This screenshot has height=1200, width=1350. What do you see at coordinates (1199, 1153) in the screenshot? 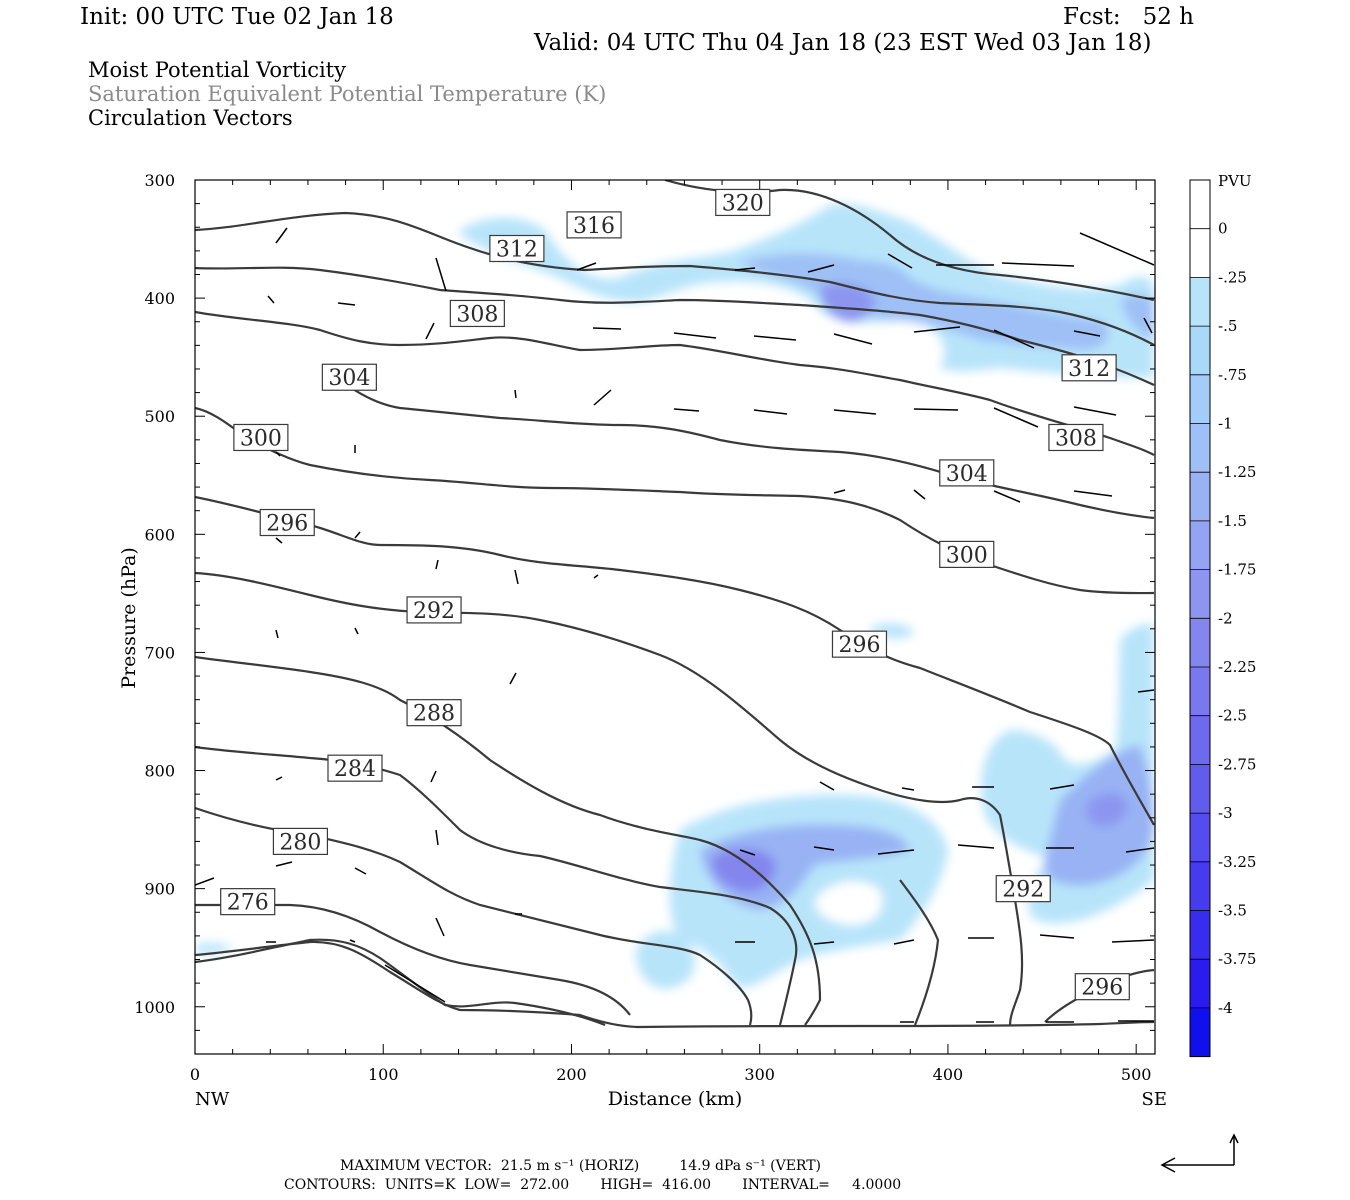
I see `reference-vector-icon` at bounding box center [1199, 1153].